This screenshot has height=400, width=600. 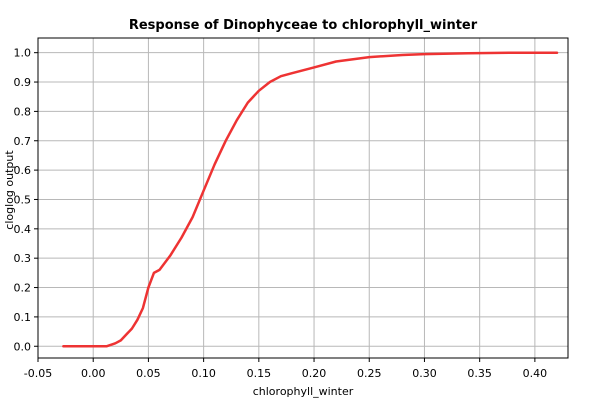 What do you see at coordinates (23, 82) in the screenshot?
I see `y-tick-label: 0.9` at bounding box center [23, 82].